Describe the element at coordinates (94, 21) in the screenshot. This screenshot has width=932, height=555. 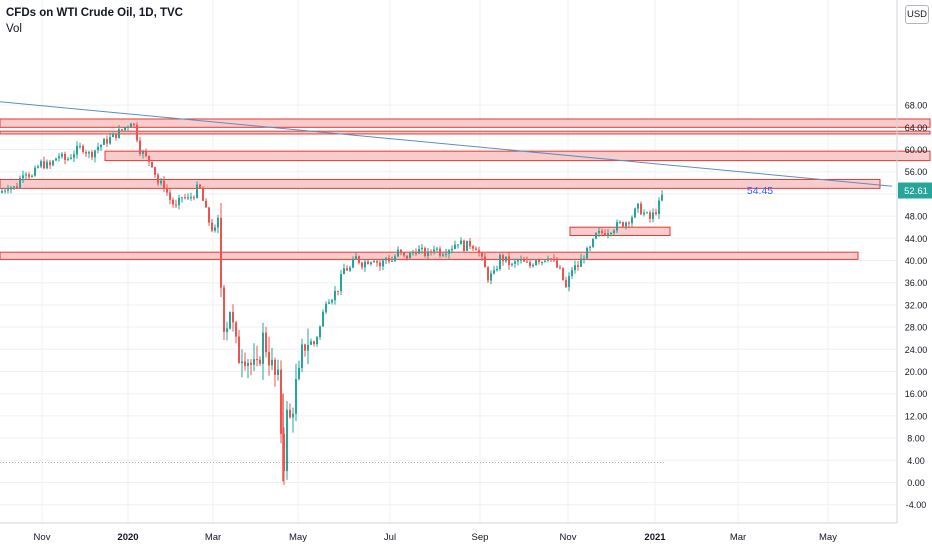
I see `chart-legend: CFDs on WTI Crude Oil, 1D, TVC Vol` at that location.